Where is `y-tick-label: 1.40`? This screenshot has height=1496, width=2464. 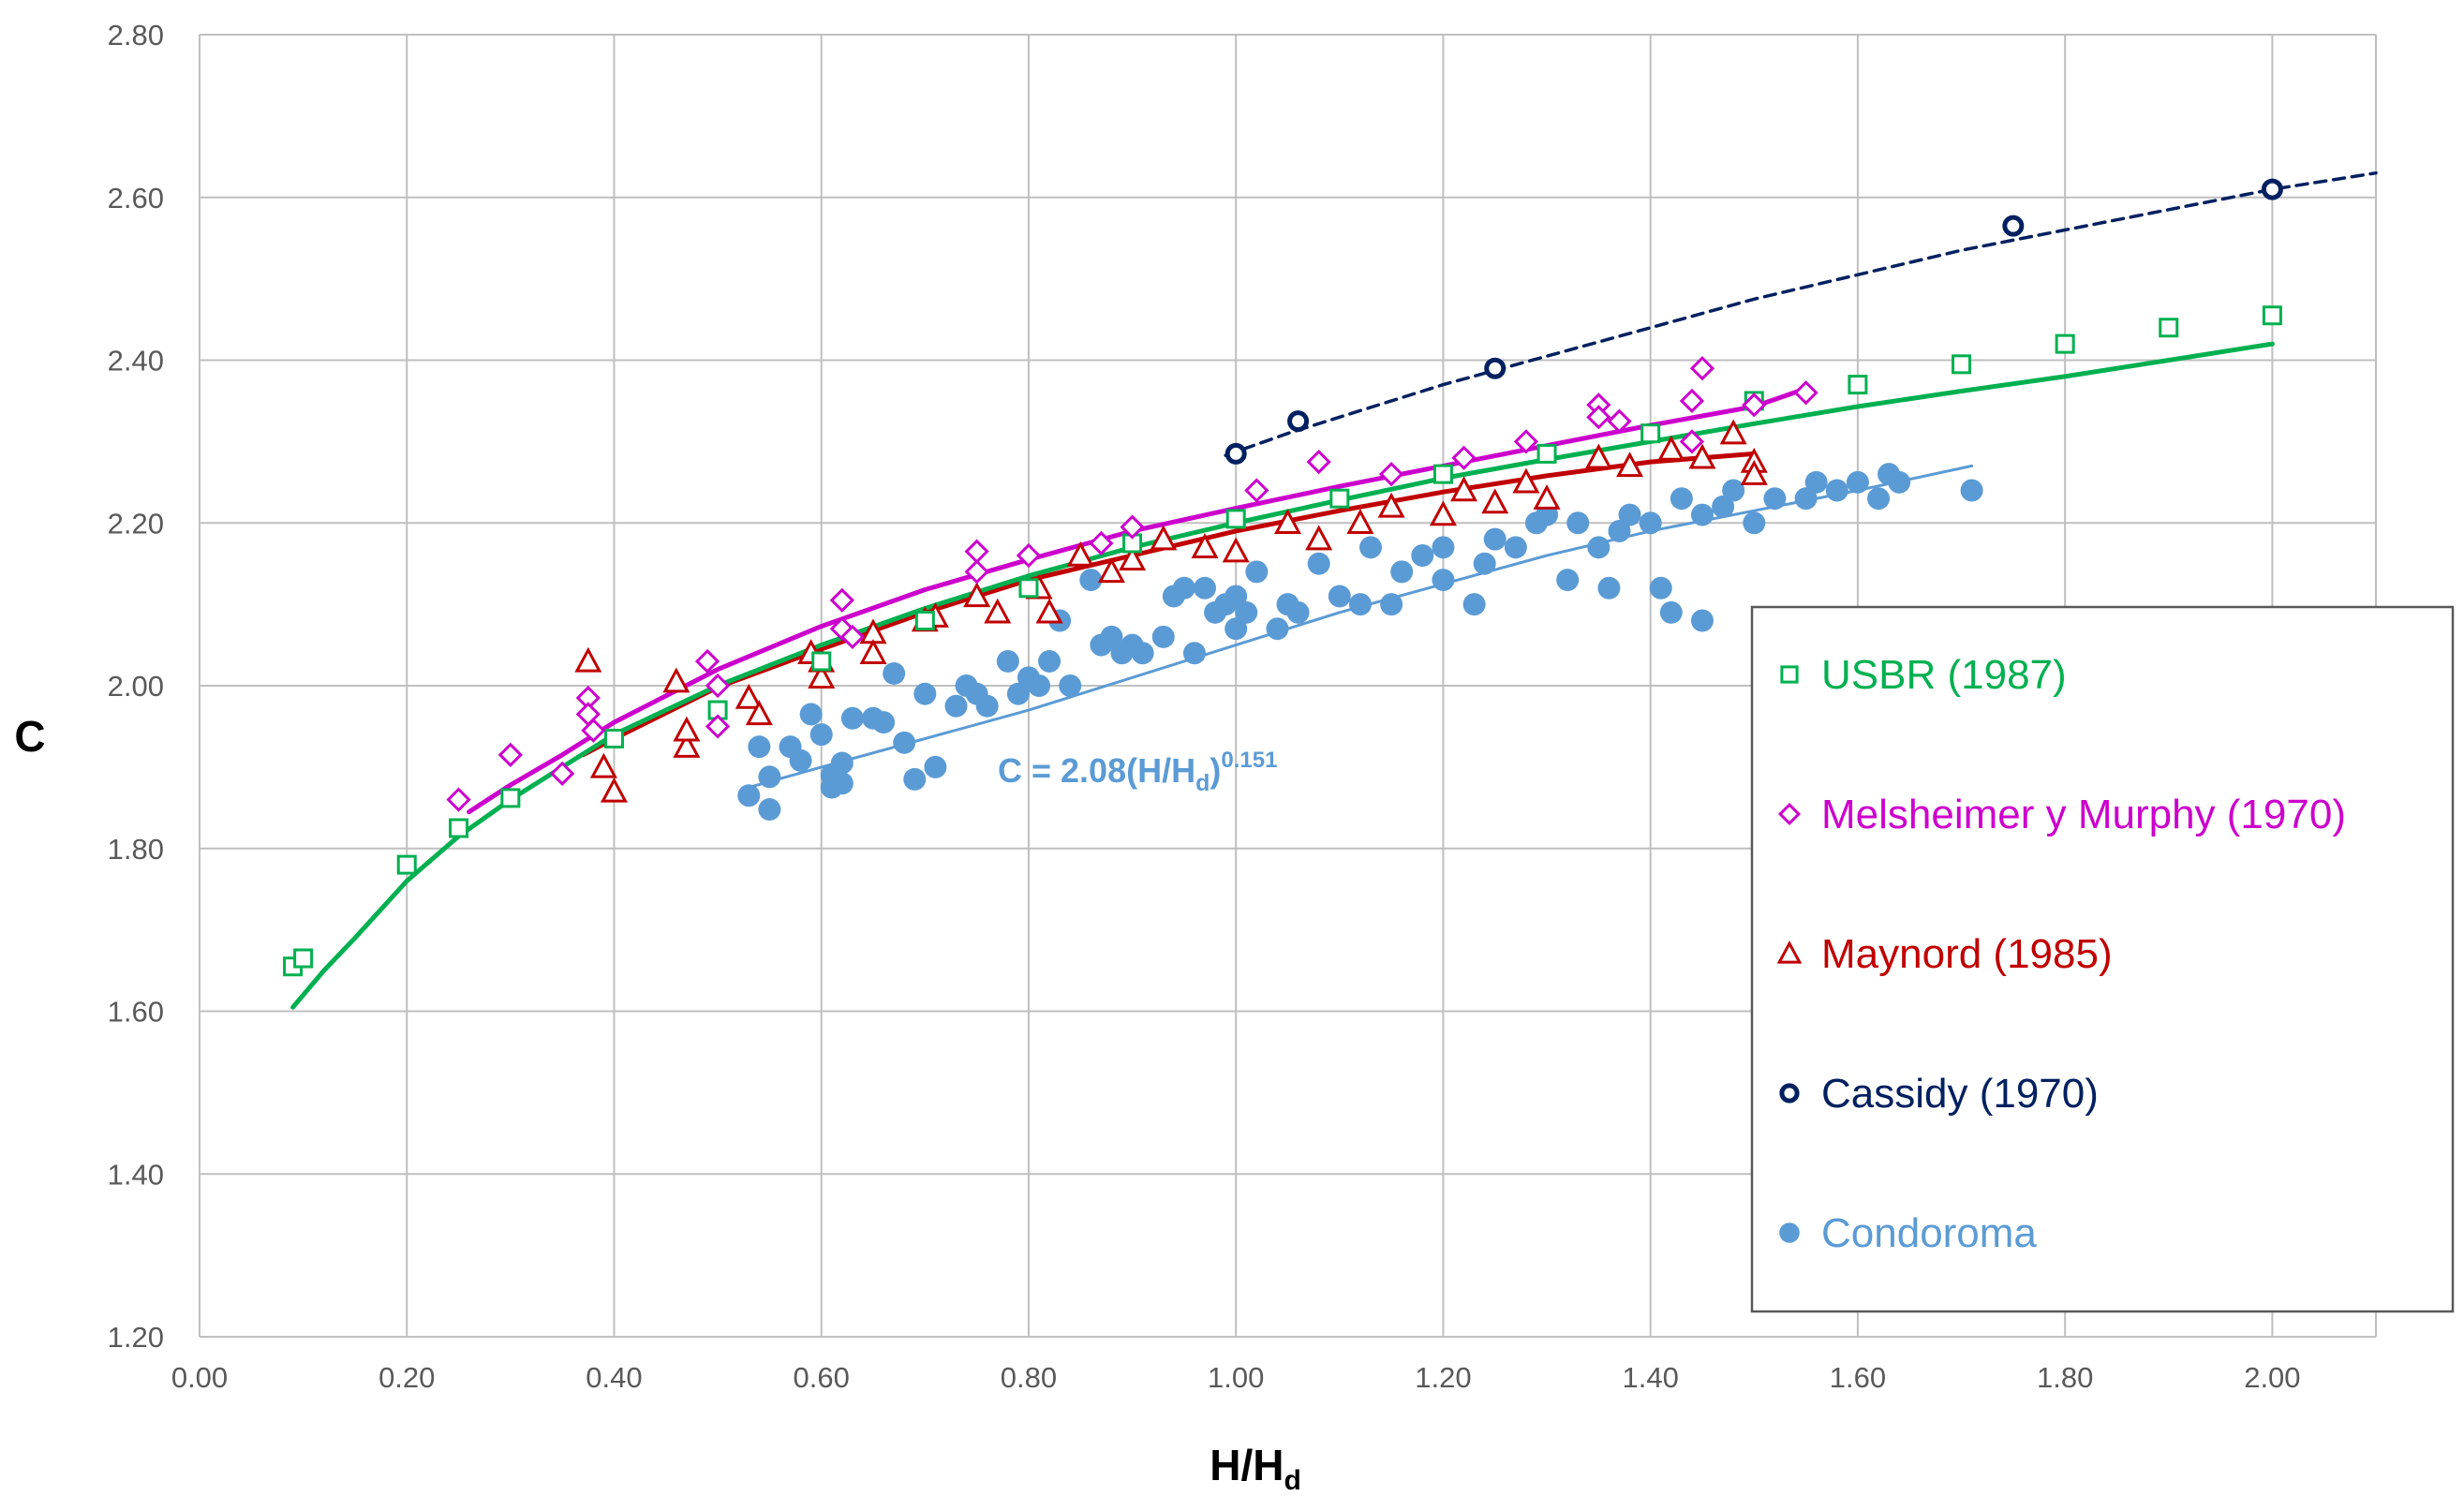
y-tick-label: 1.40 is located at coordinates (136, 1174).